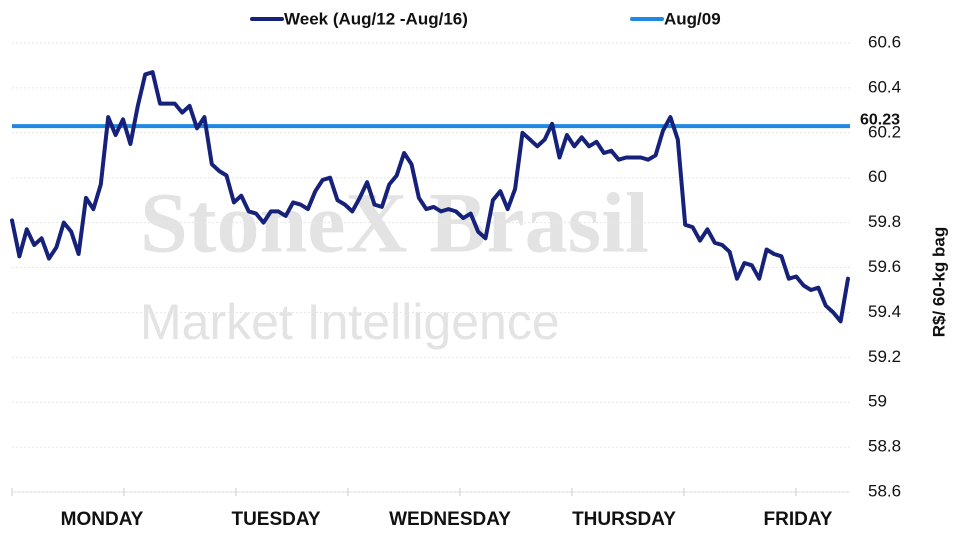  I want to click on y-tick-label: 59.4, so click(884, 311).